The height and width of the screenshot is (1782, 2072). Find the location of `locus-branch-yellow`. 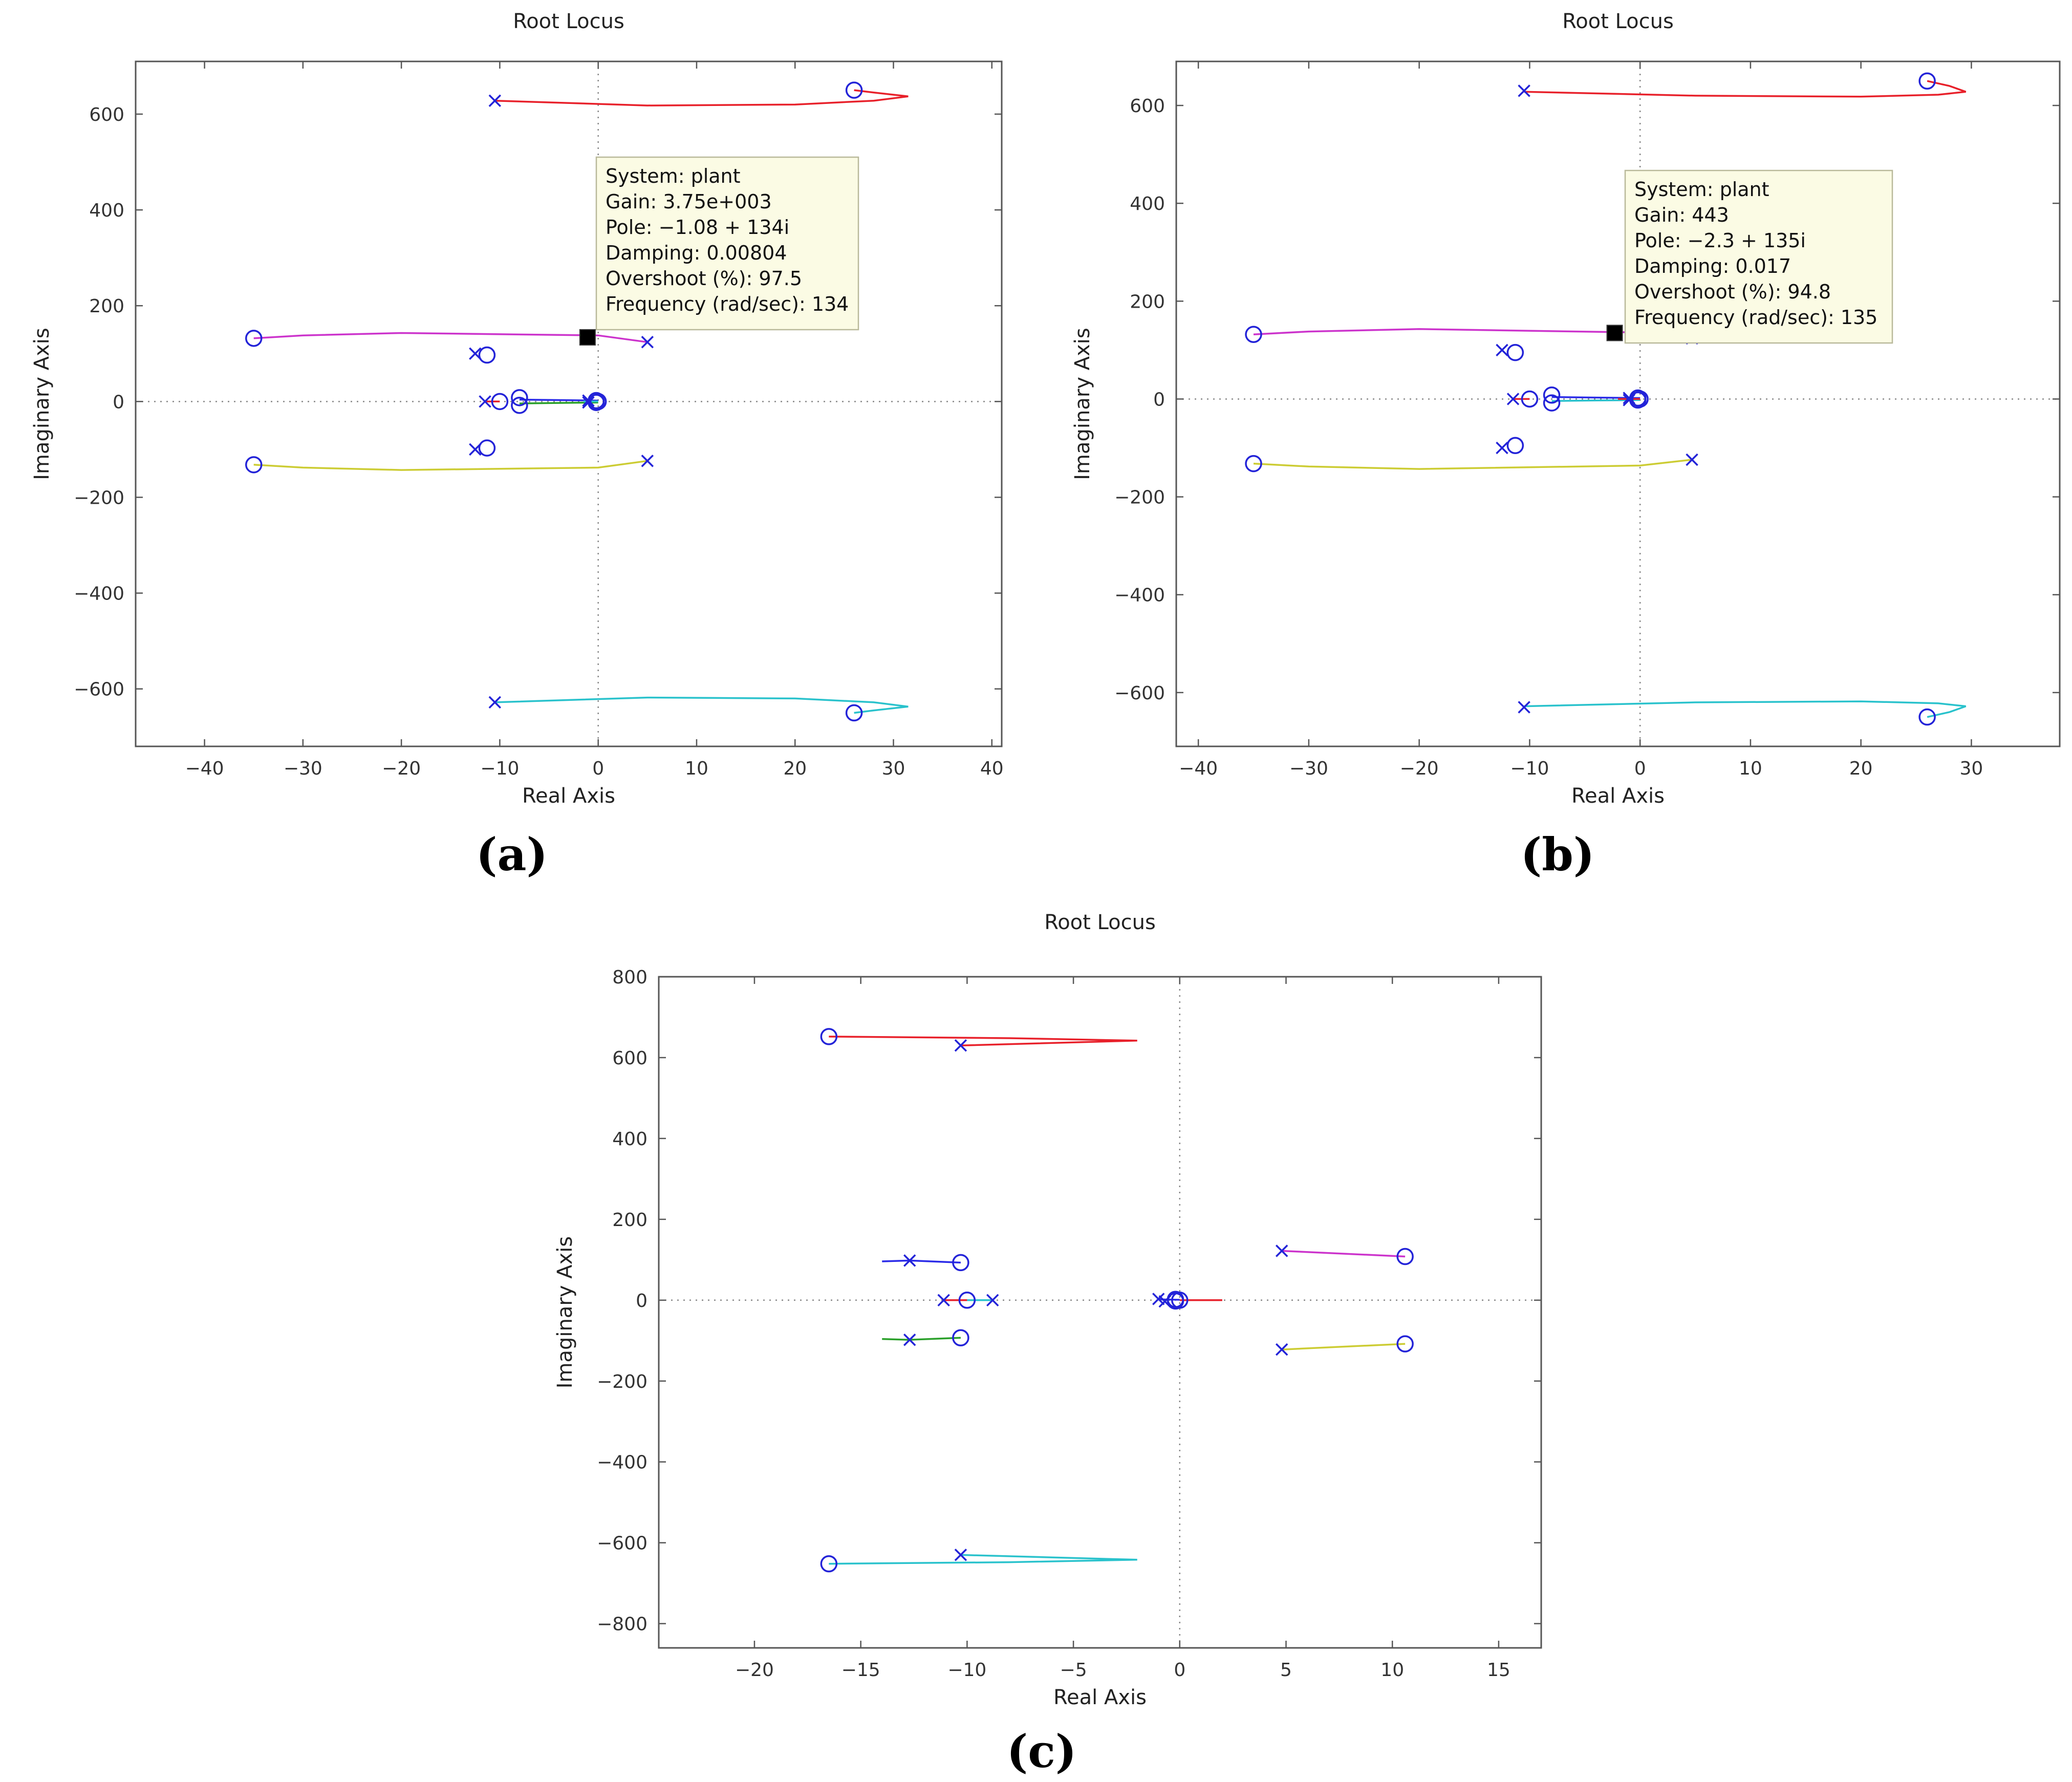

locus-branch-yellow is located at coordinates (1344, 1346).